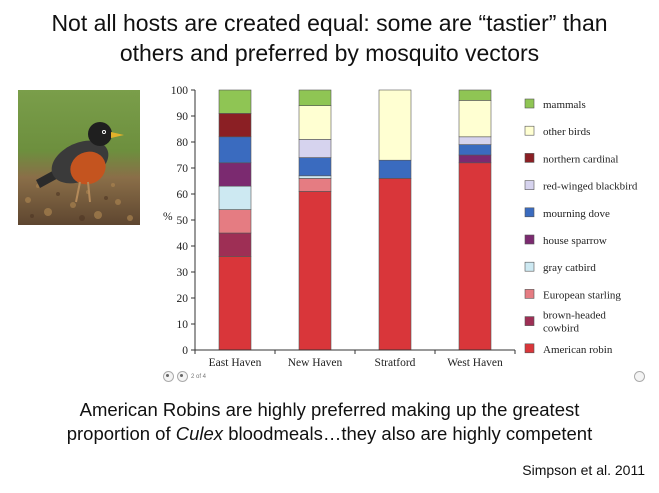 Image resolution: width=659 pixels, height=493 pixels. What do you see at coordinates (199, 433) in the screenshot?
I see `caption-culex: Culex` at bounding box center [199, 433].